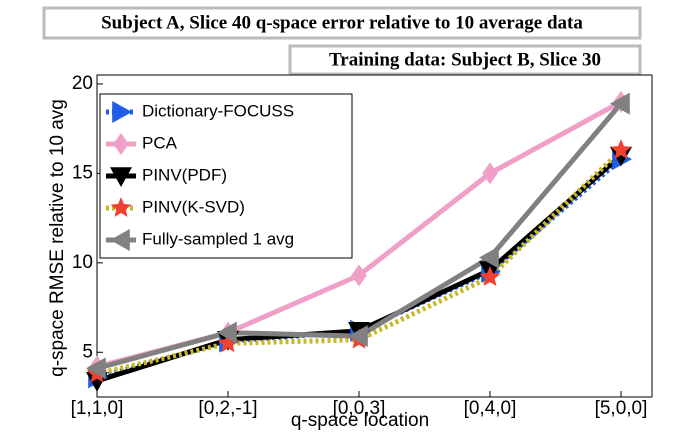  I want to click on legend-label: PCA, so click(160, 142).